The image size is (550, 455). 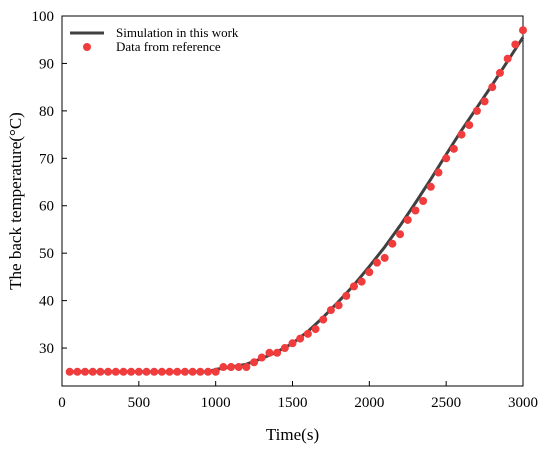 I want to click on y-tick-label: 50, so click(x=46, y=254).